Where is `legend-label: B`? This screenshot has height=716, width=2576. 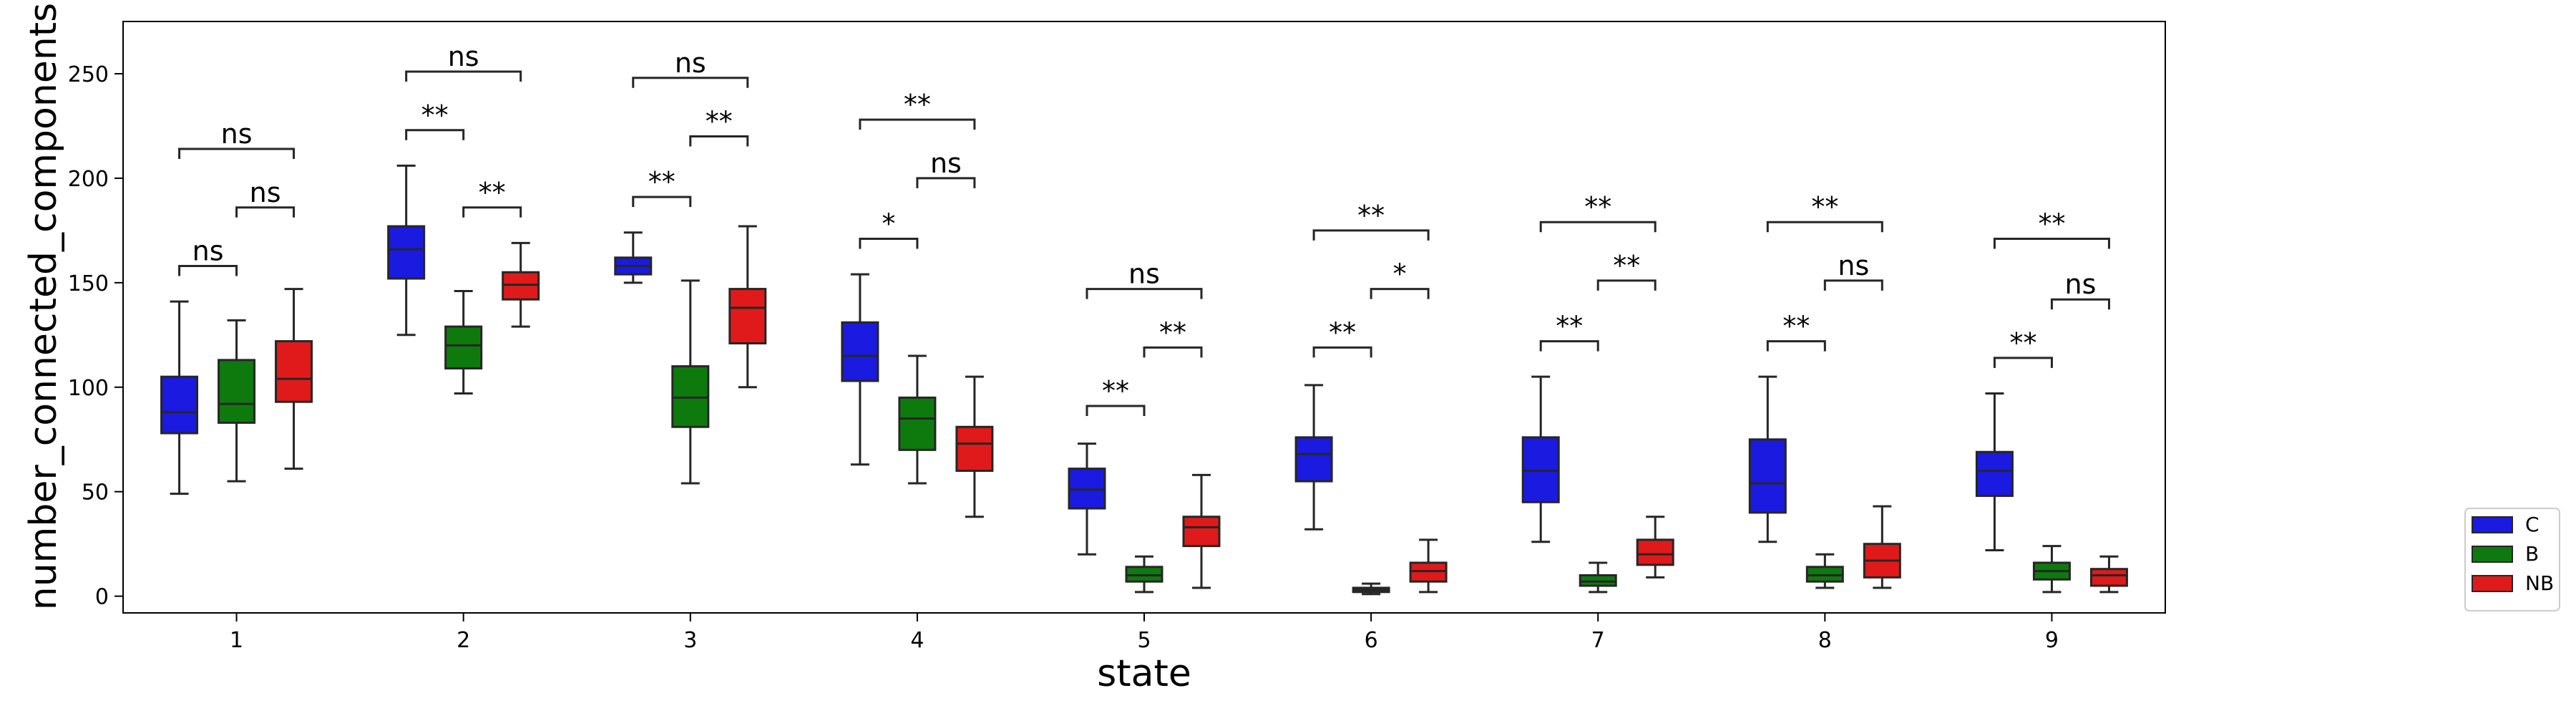 legend-label: B is located at coordinates (2532, 554).